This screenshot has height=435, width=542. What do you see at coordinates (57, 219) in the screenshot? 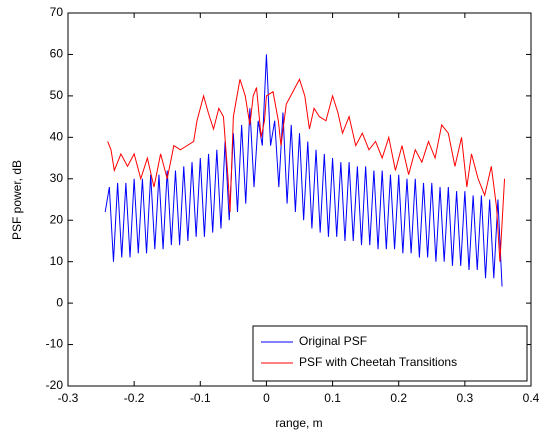
I see `y-tick-label: 20` at bounding box center [57, 219].